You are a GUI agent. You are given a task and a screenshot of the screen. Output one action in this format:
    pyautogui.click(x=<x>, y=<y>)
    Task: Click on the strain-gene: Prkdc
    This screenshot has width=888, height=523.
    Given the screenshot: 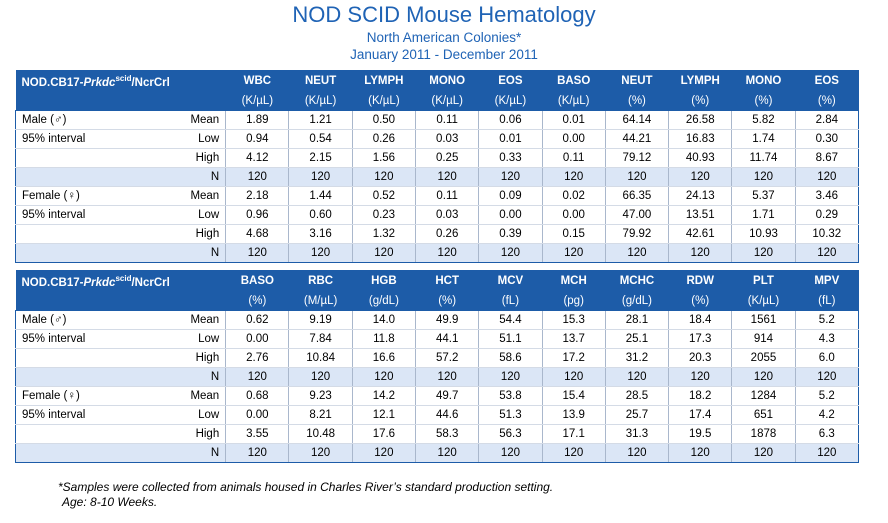 What is the action you would take?
    pyautogui.click(x=99, y=282)
    